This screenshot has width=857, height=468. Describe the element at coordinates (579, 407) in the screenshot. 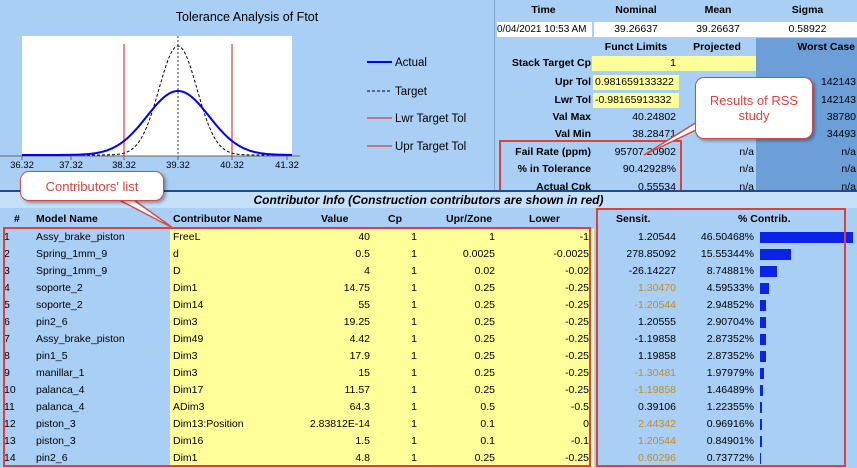

I see `contributor-lower: -0.5` at that location.